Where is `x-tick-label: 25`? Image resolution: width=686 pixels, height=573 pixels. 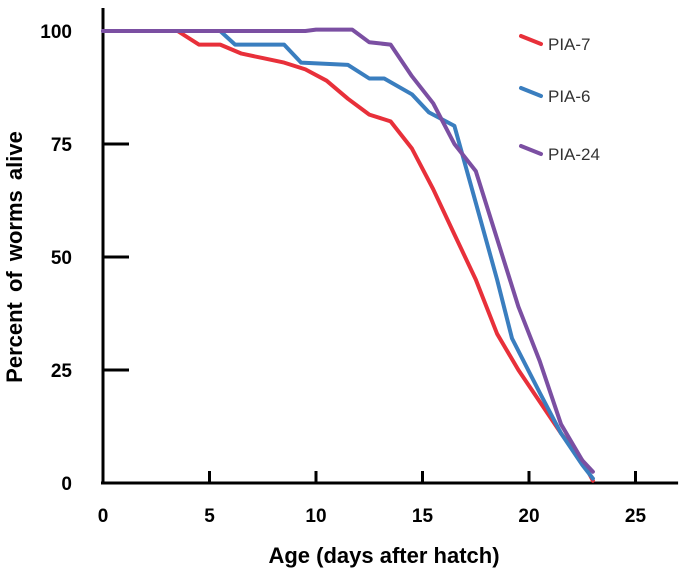
x-tick-label: 25 is located at coordinates (636, 516).